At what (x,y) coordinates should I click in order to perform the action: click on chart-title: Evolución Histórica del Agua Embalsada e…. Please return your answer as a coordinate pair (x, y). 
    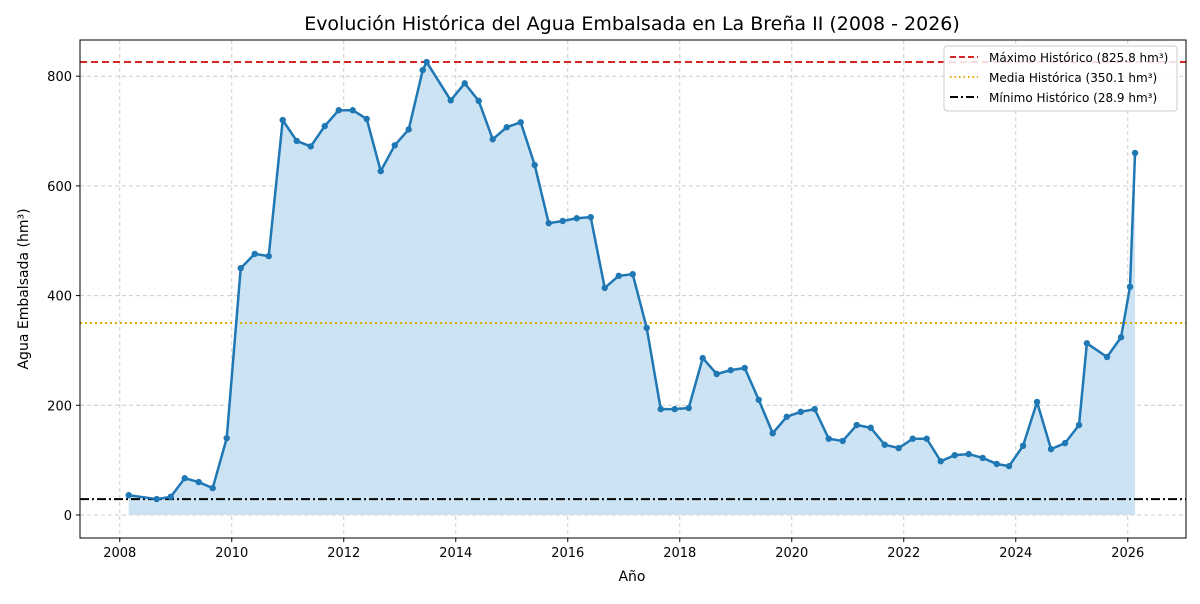
    Looking at the image, I should click on (632, 24).